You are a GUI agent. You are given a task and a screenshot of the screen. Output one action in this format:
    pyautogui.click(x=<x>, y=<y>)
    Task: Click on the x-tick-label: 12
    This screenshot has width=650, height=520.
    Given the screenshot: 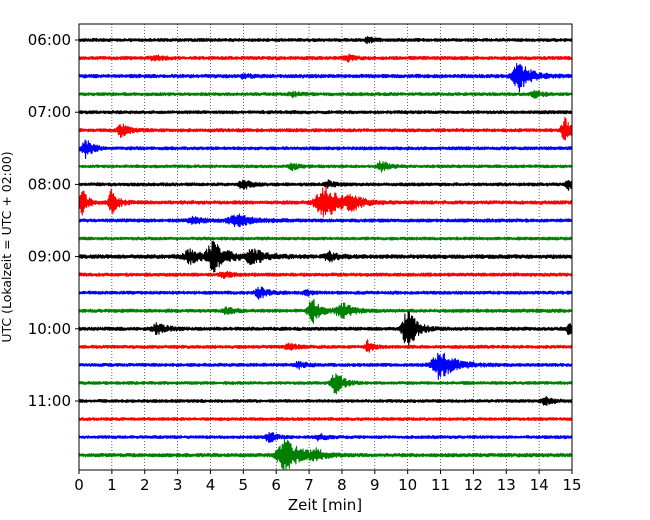 What is the action you would take?
    pyautogui.click(x=473, y=485)
    